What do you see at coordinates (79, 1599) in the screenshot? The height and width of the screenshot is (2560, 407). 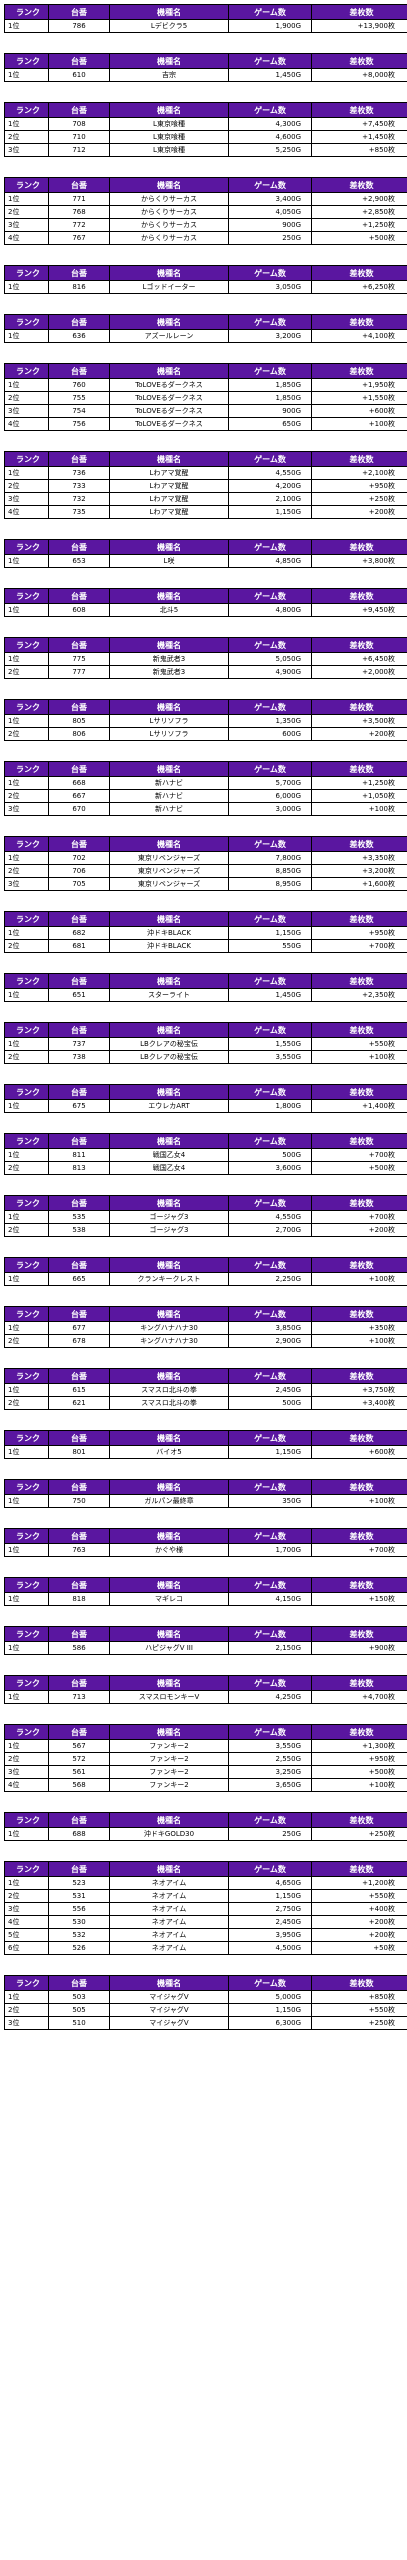 I see `machine-number-cell: 818` at bounding box center [79, 1599].